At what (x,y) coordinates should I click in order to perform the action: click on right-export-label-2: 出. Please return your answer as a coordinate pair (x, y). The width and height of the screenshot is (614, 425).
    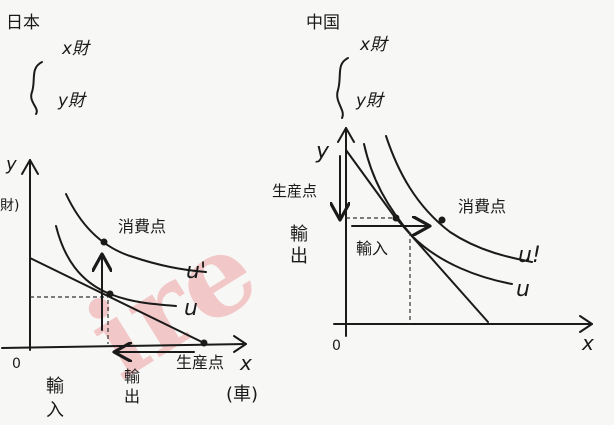
    Looking at the image, I should click on (299, 256).